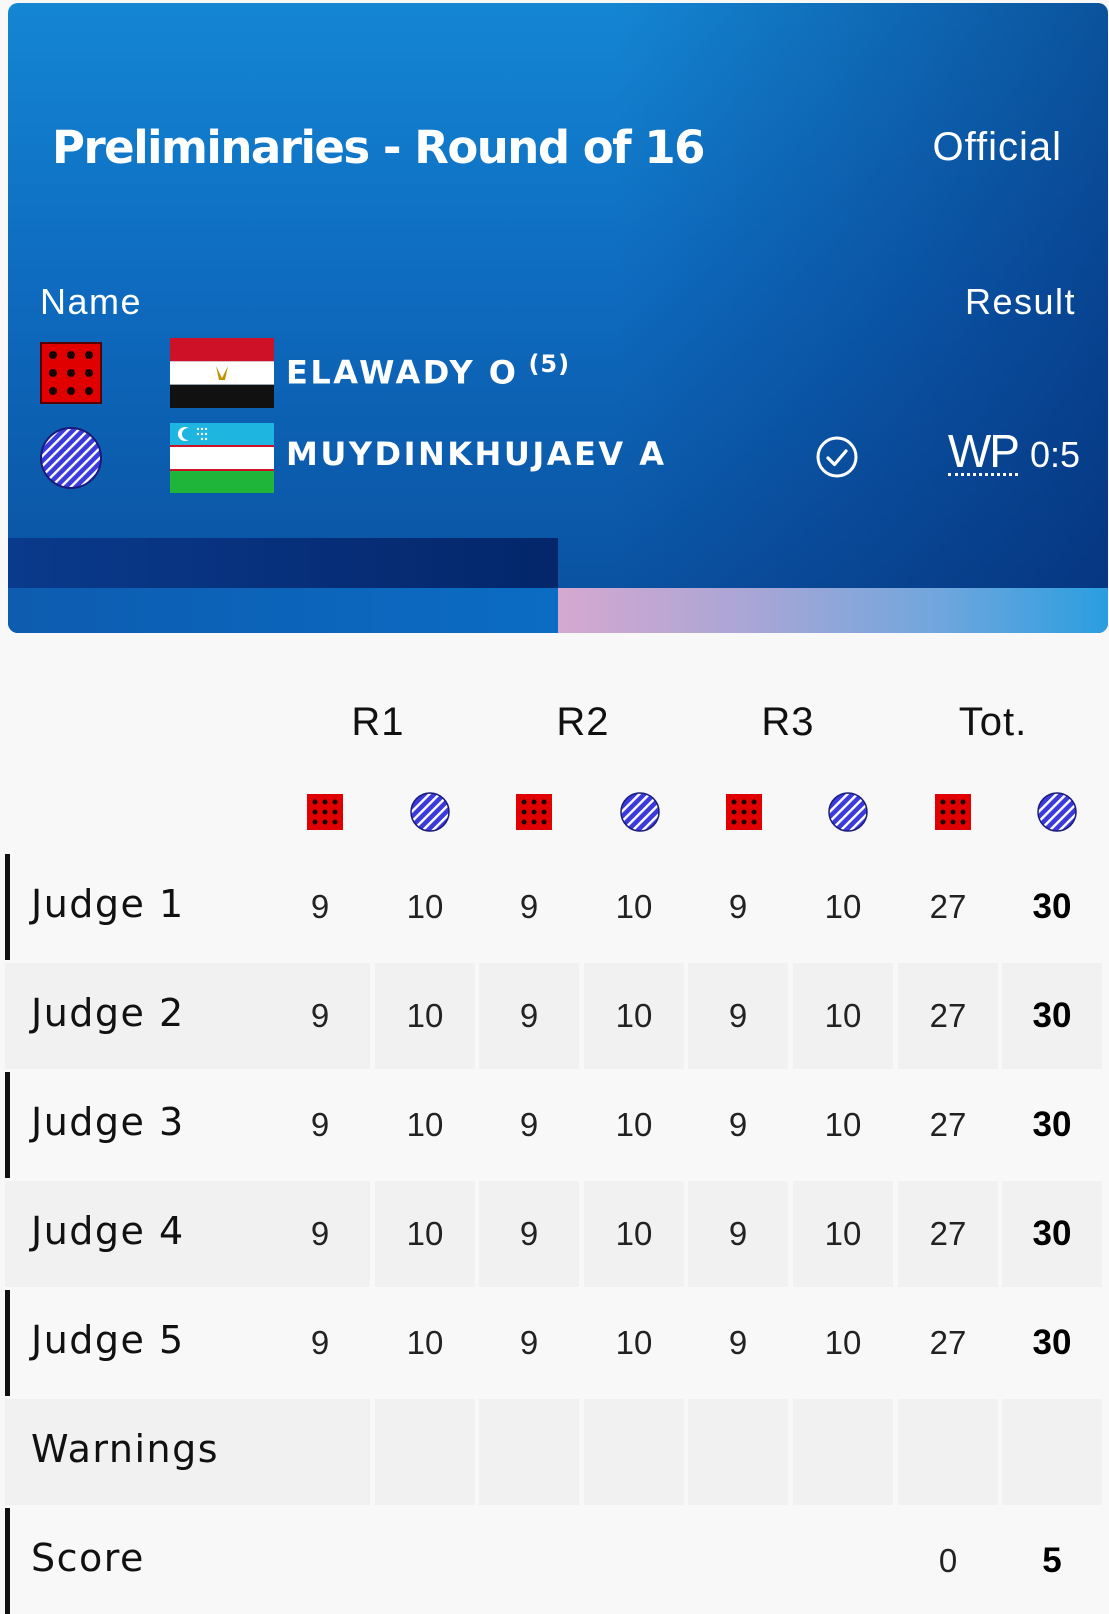 Image resolution: width=1109 pixels, height=1614 pixels. I want to click on row-label: Judge 5, so click(108, 1340).